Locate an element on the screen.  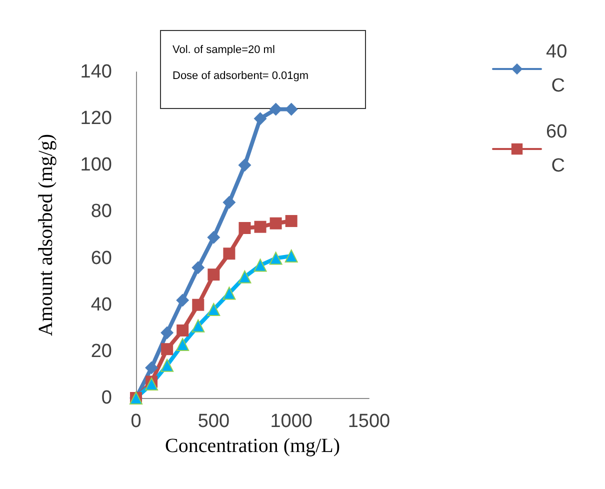
x-tick-label: 0 is located at coordinates (136, 421).